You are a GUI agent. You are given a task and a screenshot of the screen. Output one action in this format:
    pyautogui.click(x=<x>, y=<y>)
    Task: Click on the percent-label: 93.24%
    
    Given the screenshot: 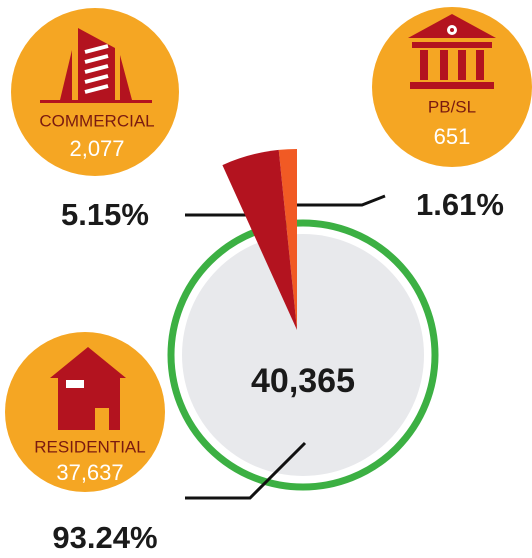 What is the action you would take?
    pyautogui.click(x=104, y=537)
    